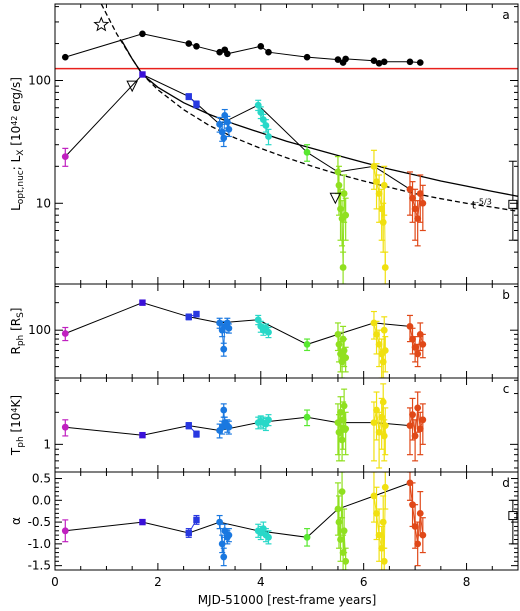 The image size is (520, 611). What do you see at coordinates (16, 96) in the screenshot?
I see `y-axis-title-part: erg/s]` at bounding box center [16, 96].